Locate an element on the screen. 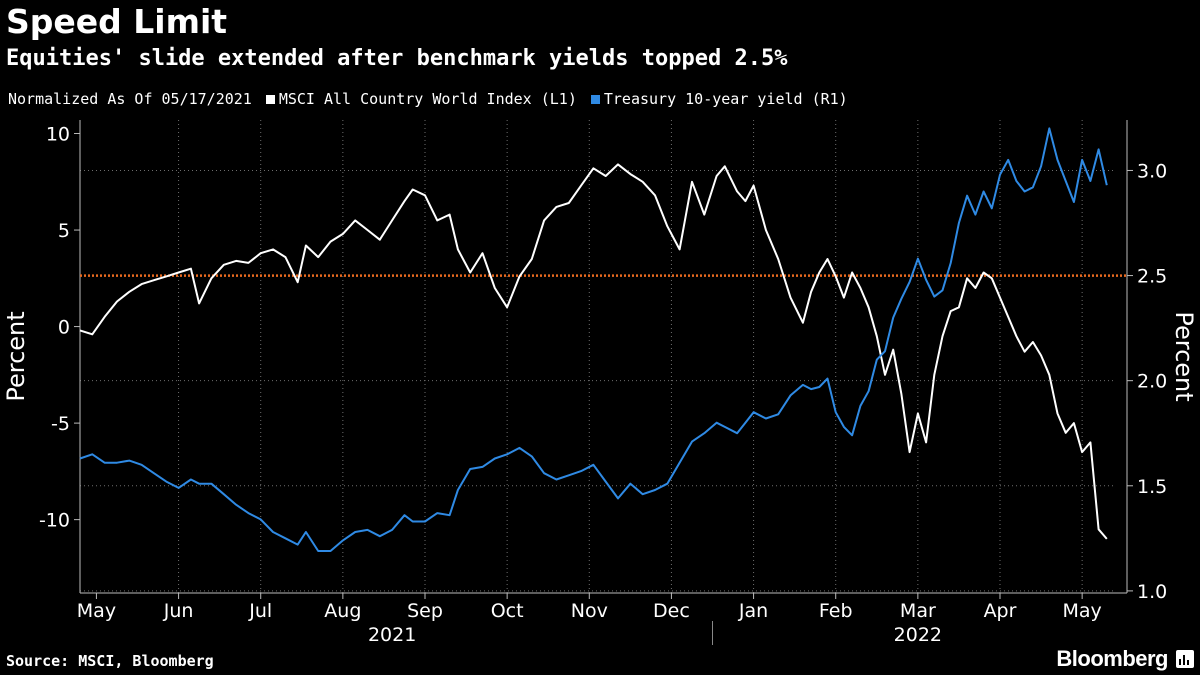 This screenshot has height=675, width=1200. right-axis-title: Percent is located at coordinates (1184, 356).